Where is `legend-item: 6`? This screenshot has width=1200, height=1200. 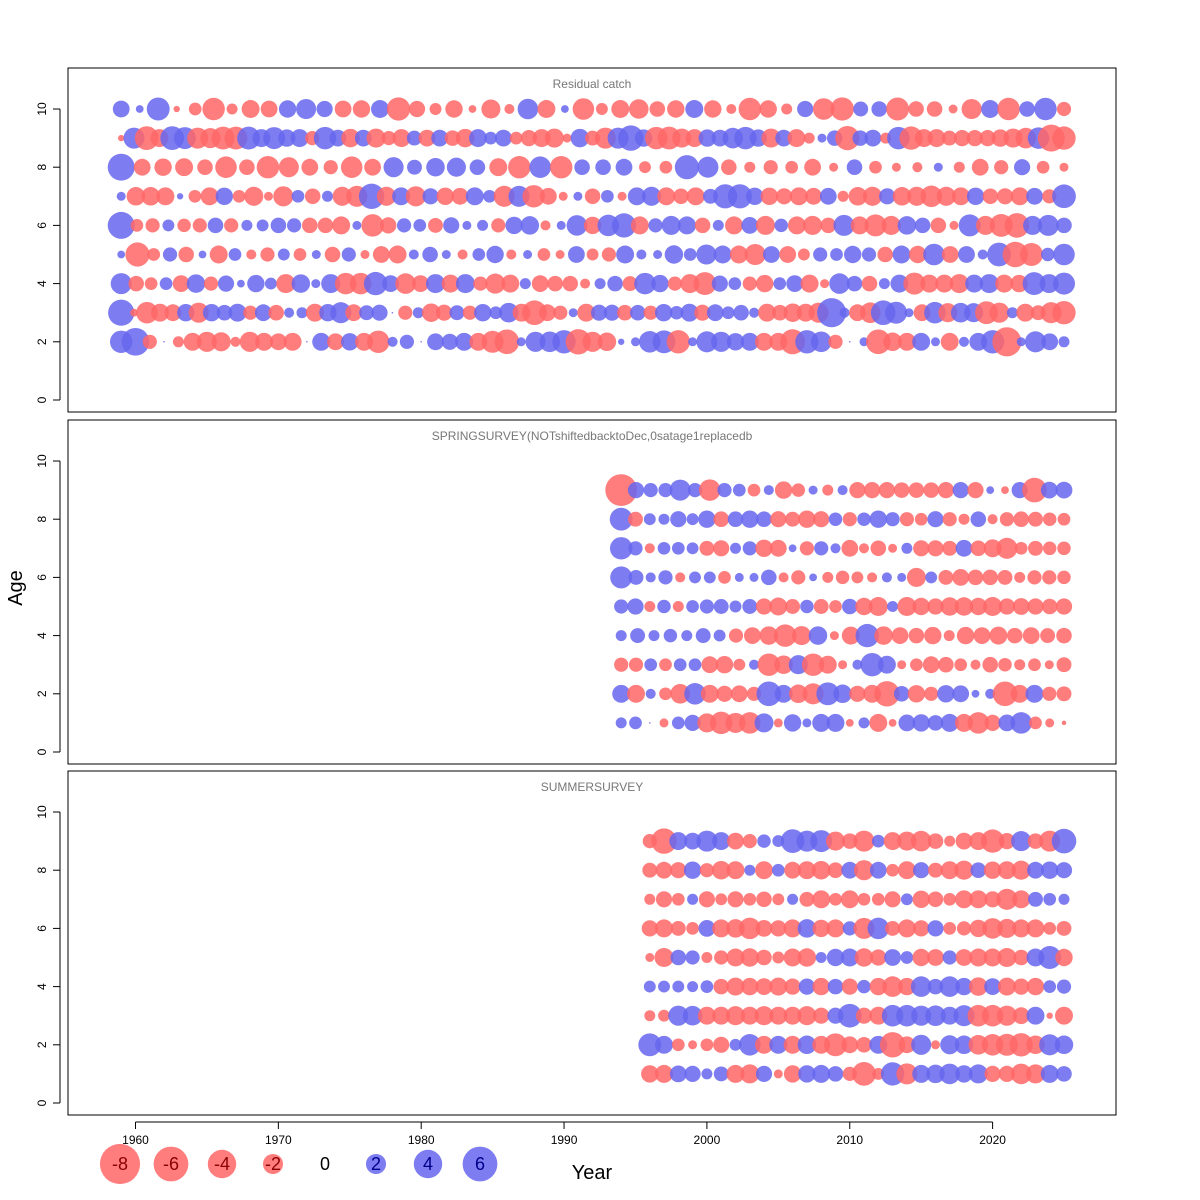 legend-item: 6 is located at coordinates (480, 1164).